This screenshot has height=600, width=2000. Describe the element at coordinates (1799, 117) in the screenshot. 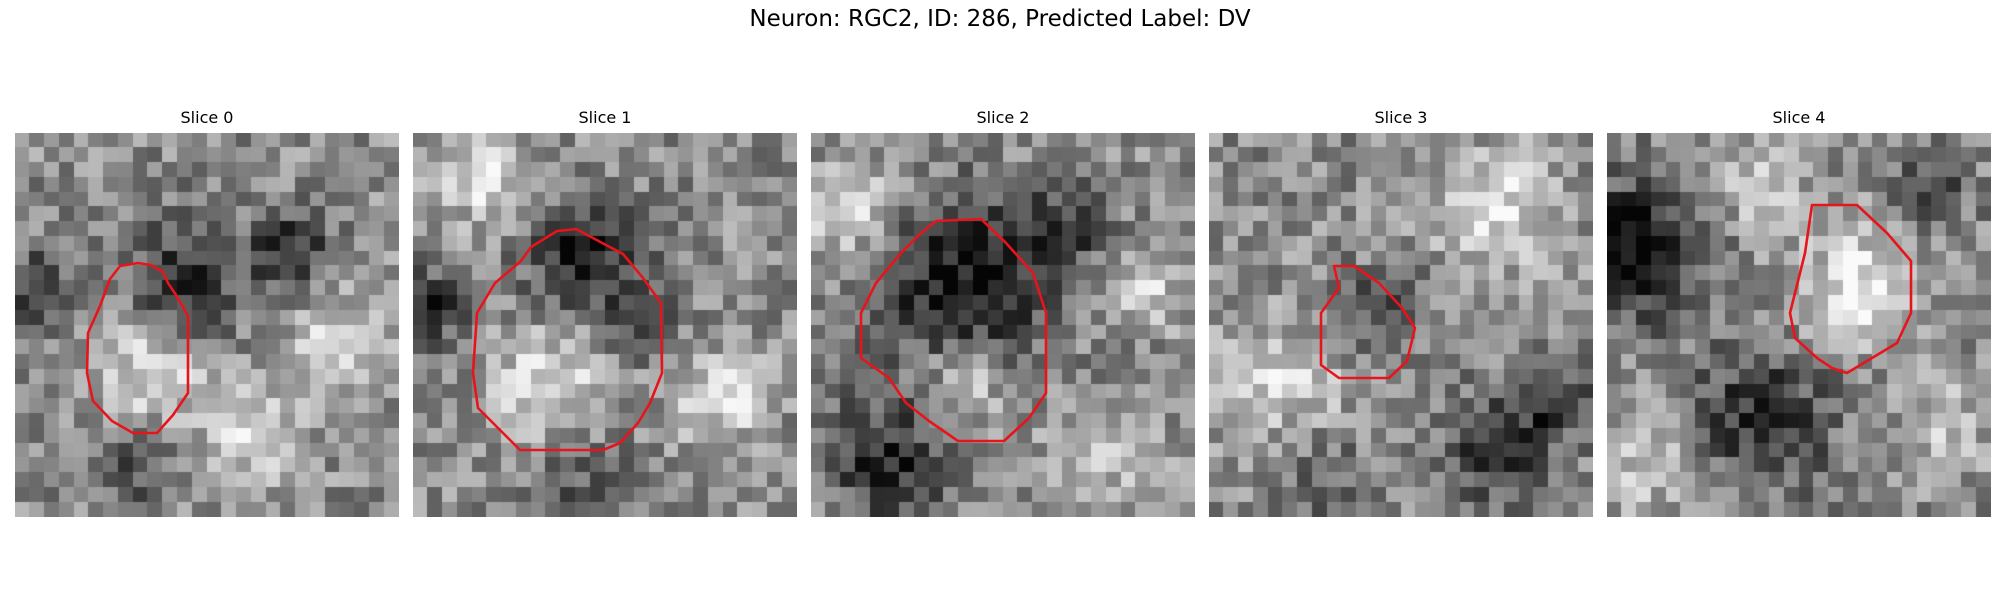

I see `slice-title: Slice 4` at that location.